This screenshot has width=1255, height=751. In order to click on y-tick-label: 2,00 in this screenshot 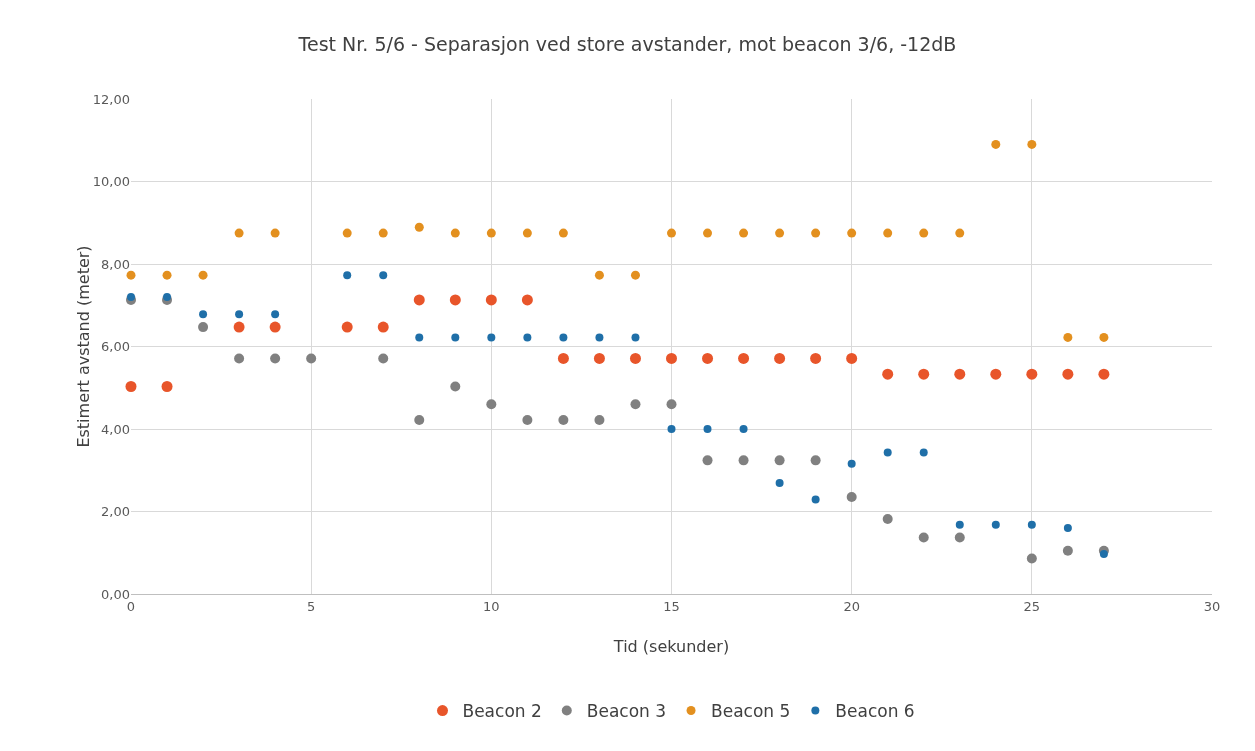, I will do `click(115, 512)`.